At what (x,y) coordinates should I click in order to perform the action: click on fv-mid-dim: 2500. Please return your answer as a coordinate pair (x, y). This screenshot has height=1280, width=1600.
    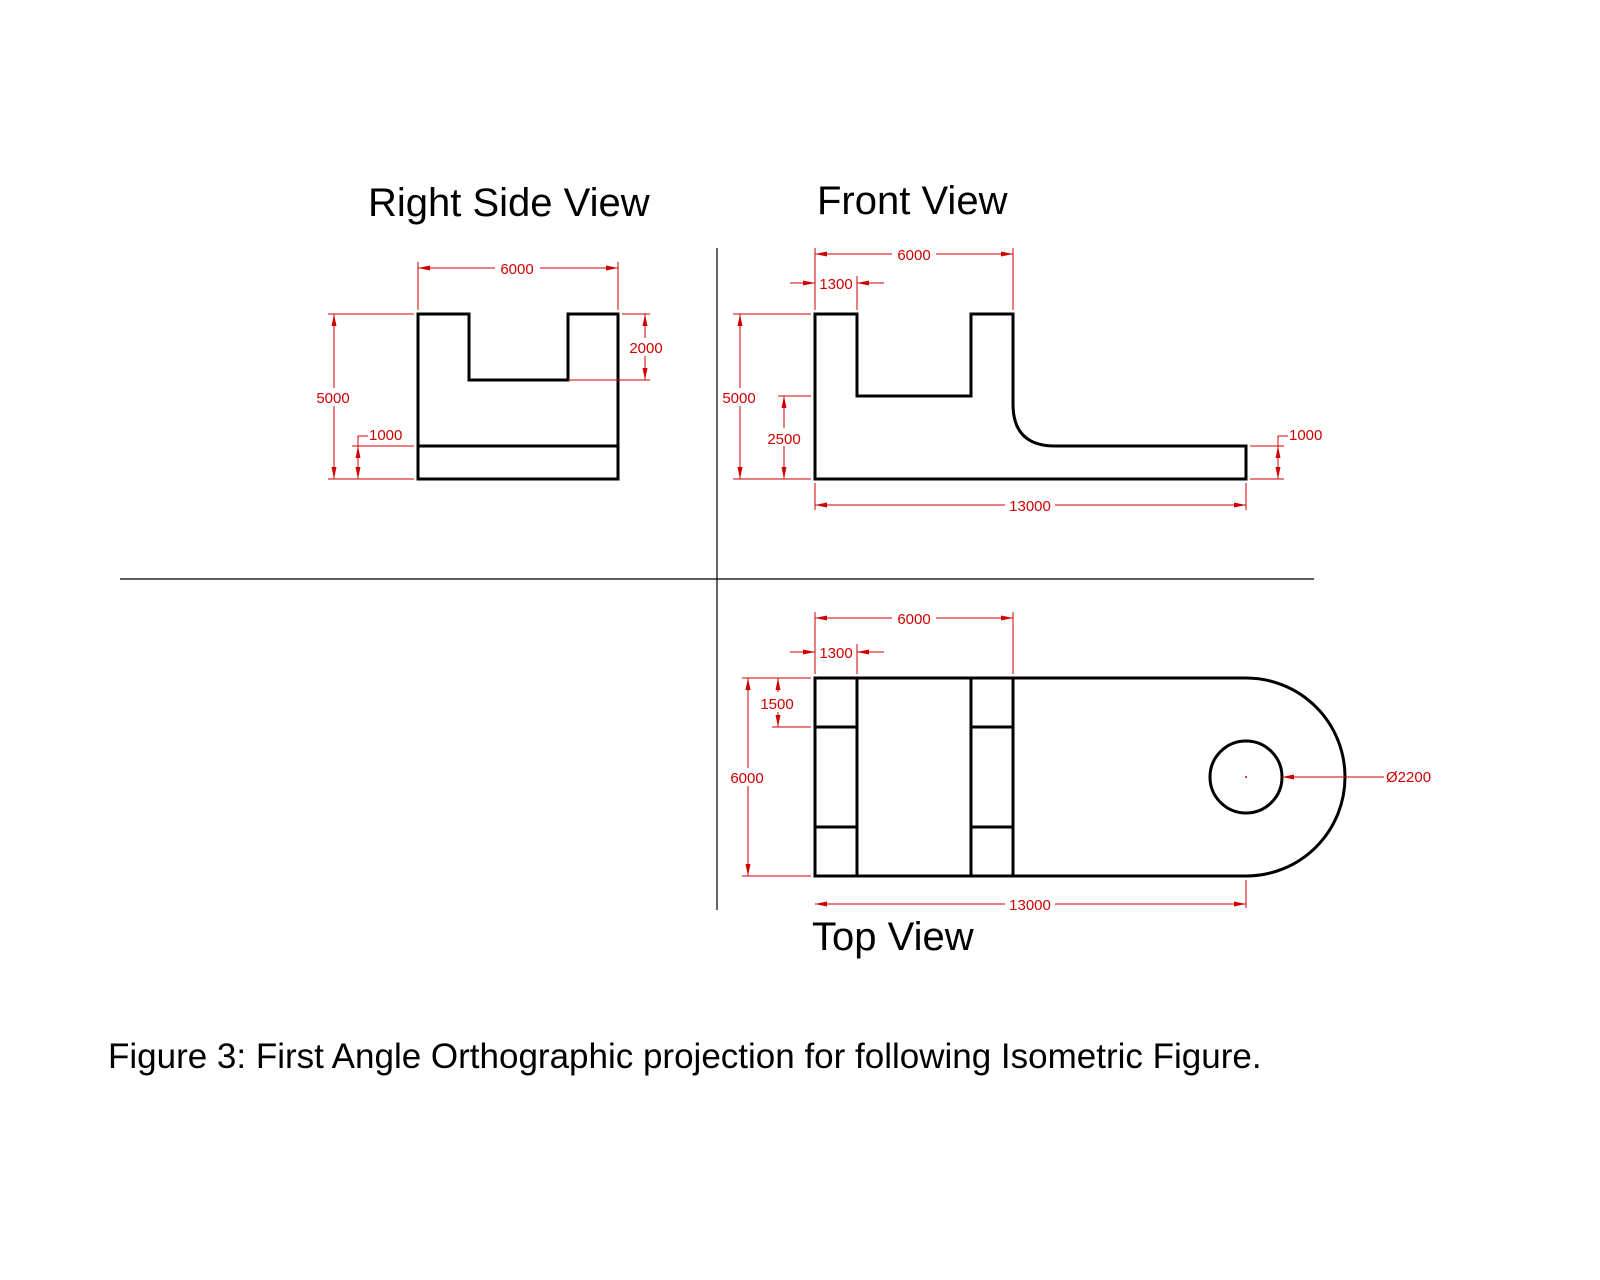
    Looking at the image, I should click on (783, 439).